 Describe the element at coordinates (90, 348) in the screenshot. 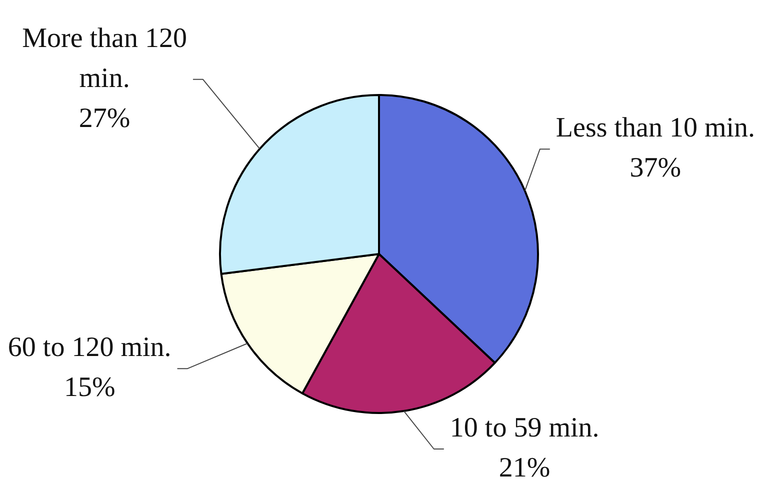

I see `slice-label: 60 to 120 min.` at that location.